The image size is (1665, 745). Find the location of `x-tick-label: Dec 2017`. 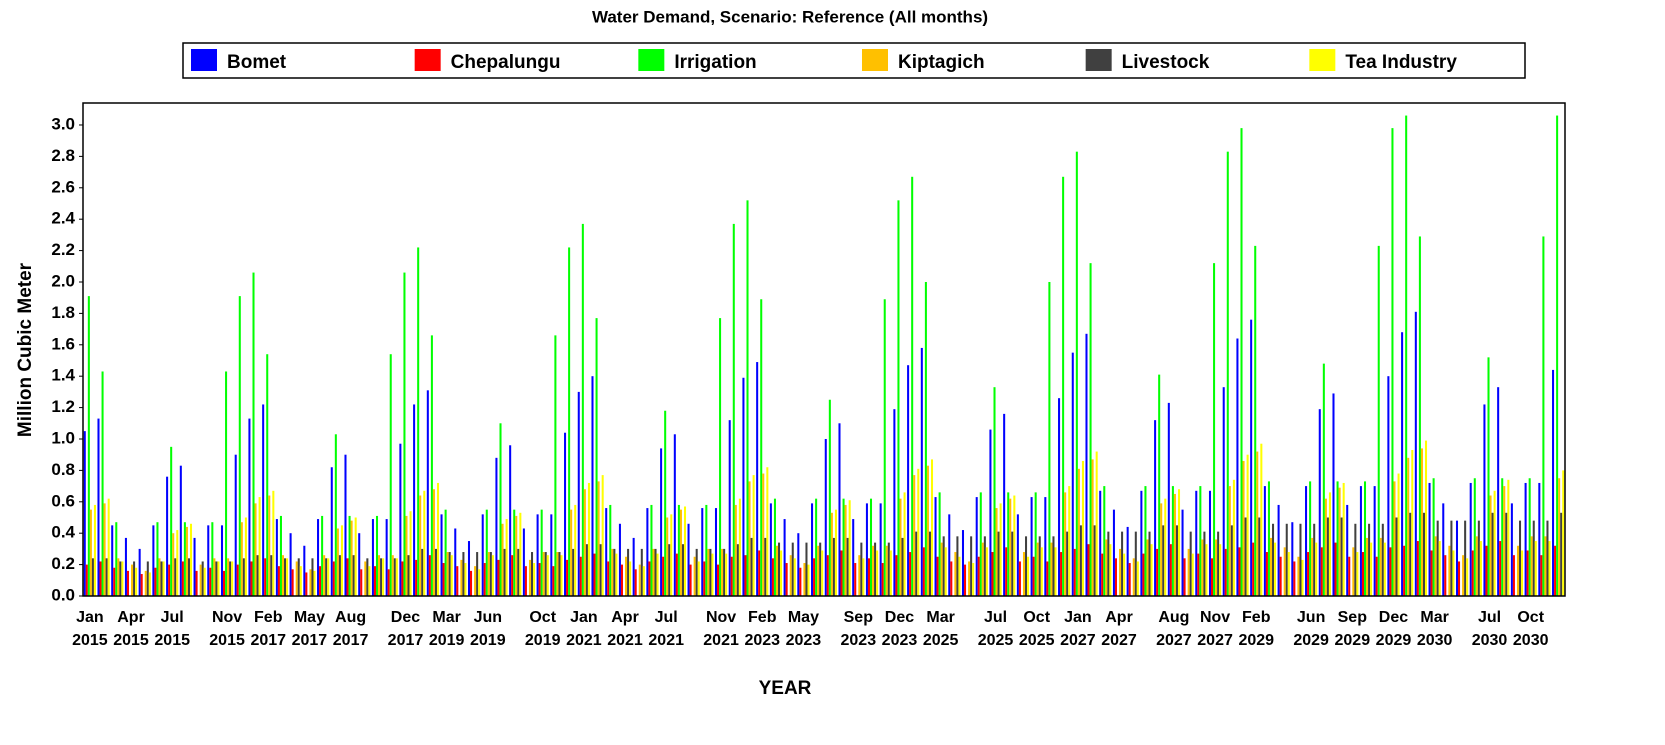

x-tick-label: Dec 2017 is located at coordinates (405, 629).